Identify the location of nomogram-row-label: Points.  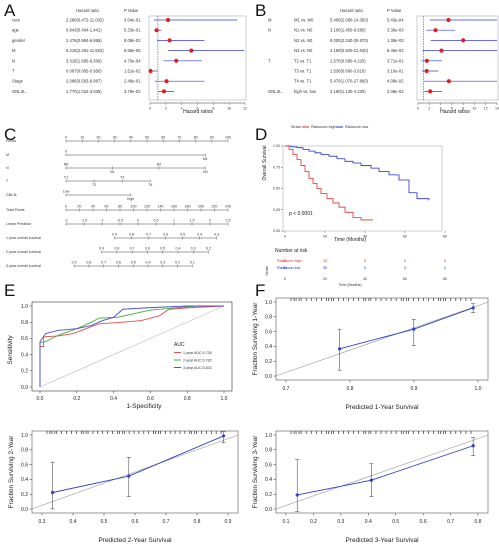
(11, 141).